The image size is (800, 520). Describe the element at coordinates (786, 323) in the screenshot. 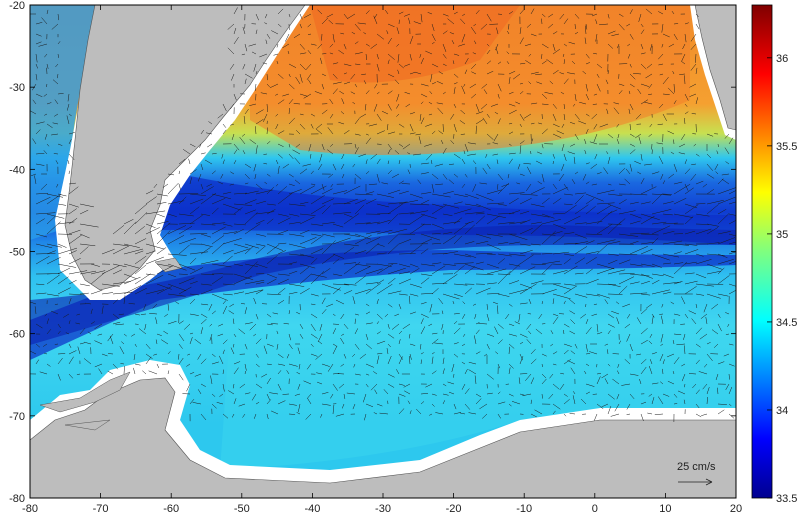

I see `colorbar-tick-label: 34.5` at that location.